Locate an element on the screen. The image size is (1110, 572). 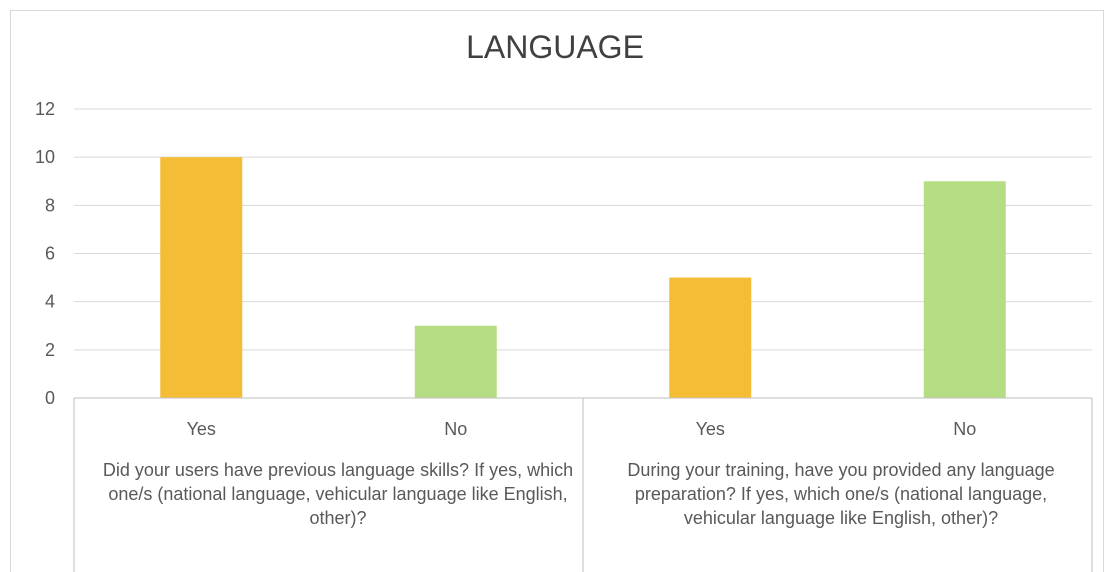
y-tick-label: 0 is located at coordinates (50, 398).